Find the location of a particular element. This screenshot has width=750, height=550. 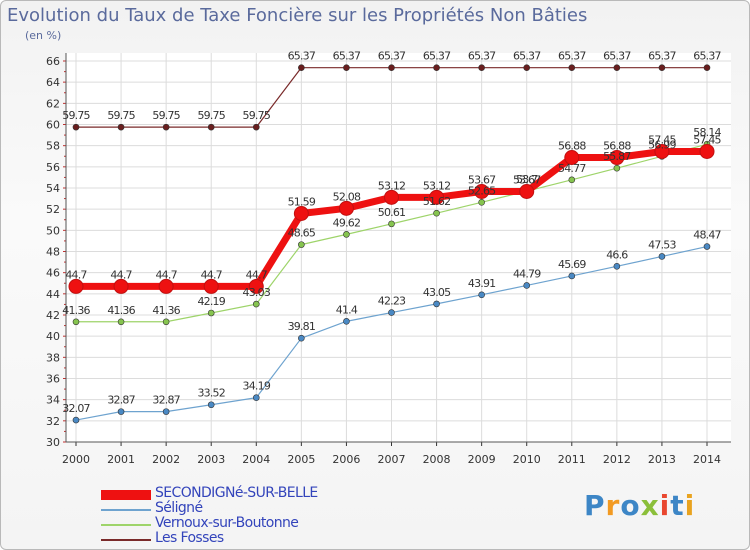

data-label: 39.81 is located at coordinates (302, 326).